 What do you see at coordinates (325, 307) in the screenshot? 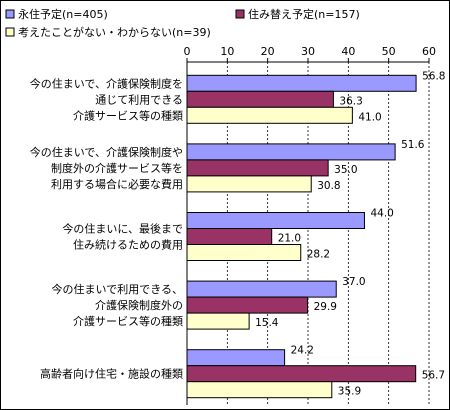
I see `data-label: 29.9` at bounding box center [325, 307].